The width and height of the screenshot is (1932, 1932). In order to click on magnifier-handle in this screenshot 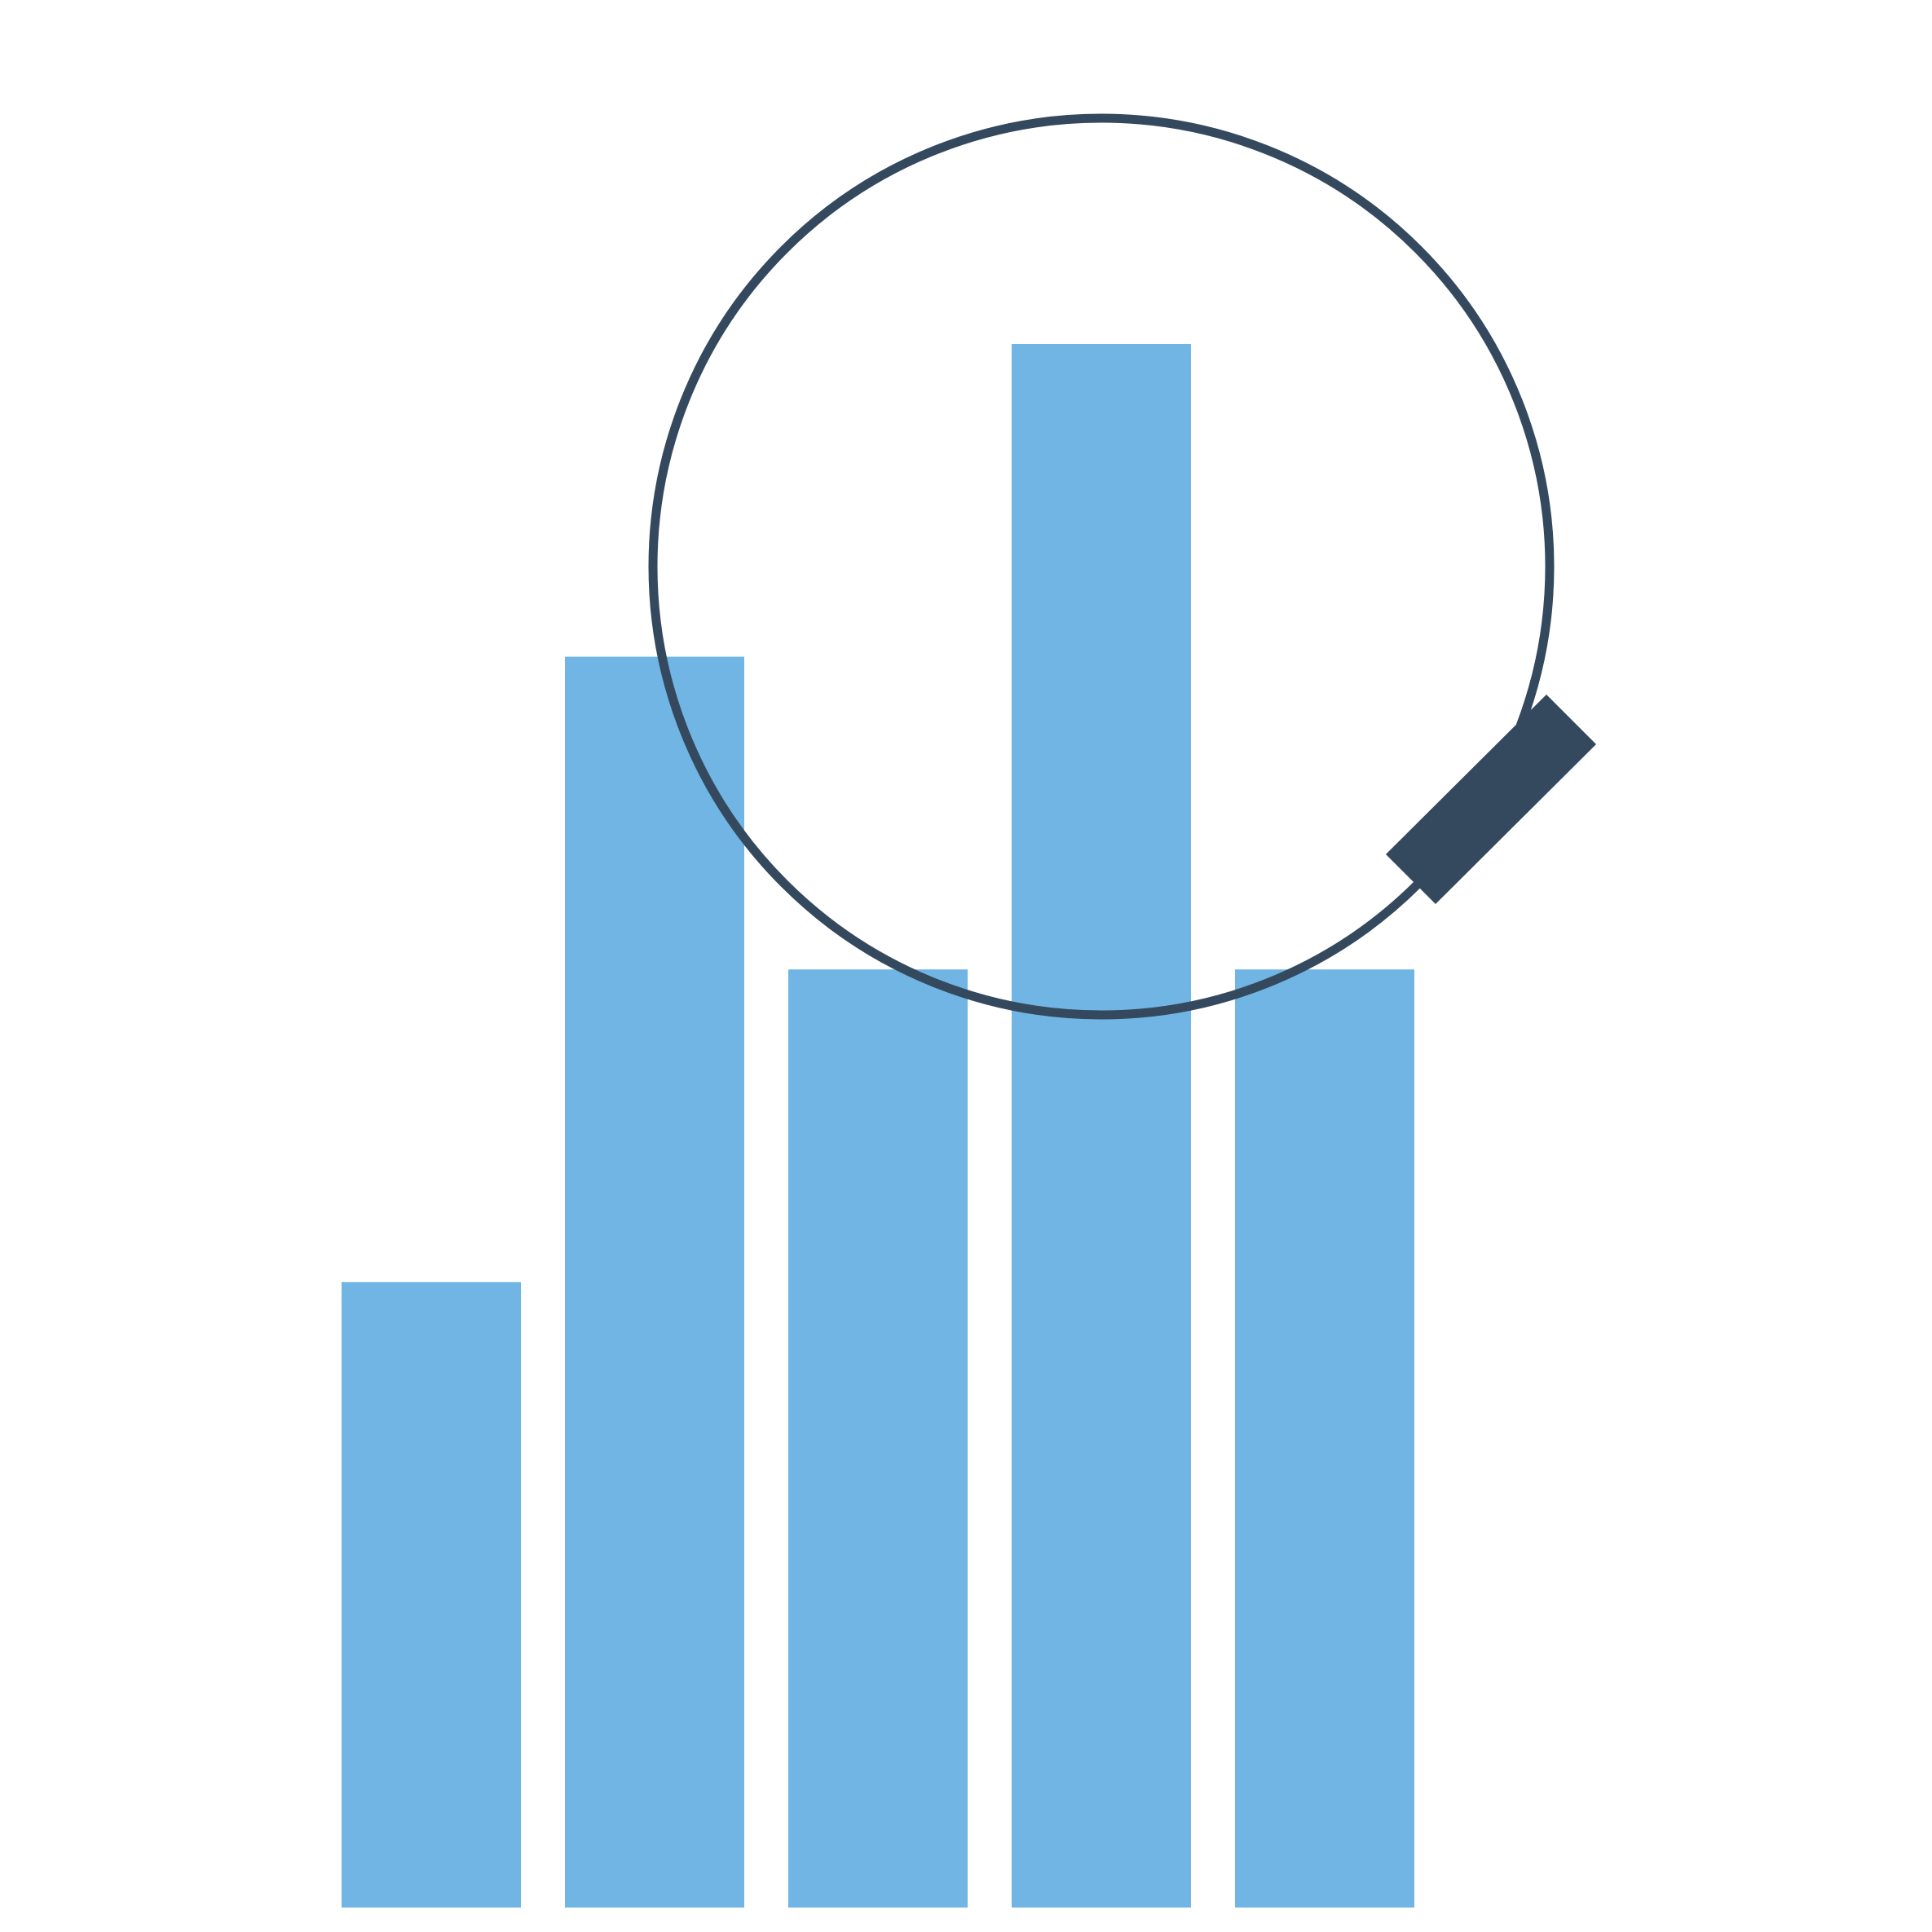, I will do `click(1491, 799)`.